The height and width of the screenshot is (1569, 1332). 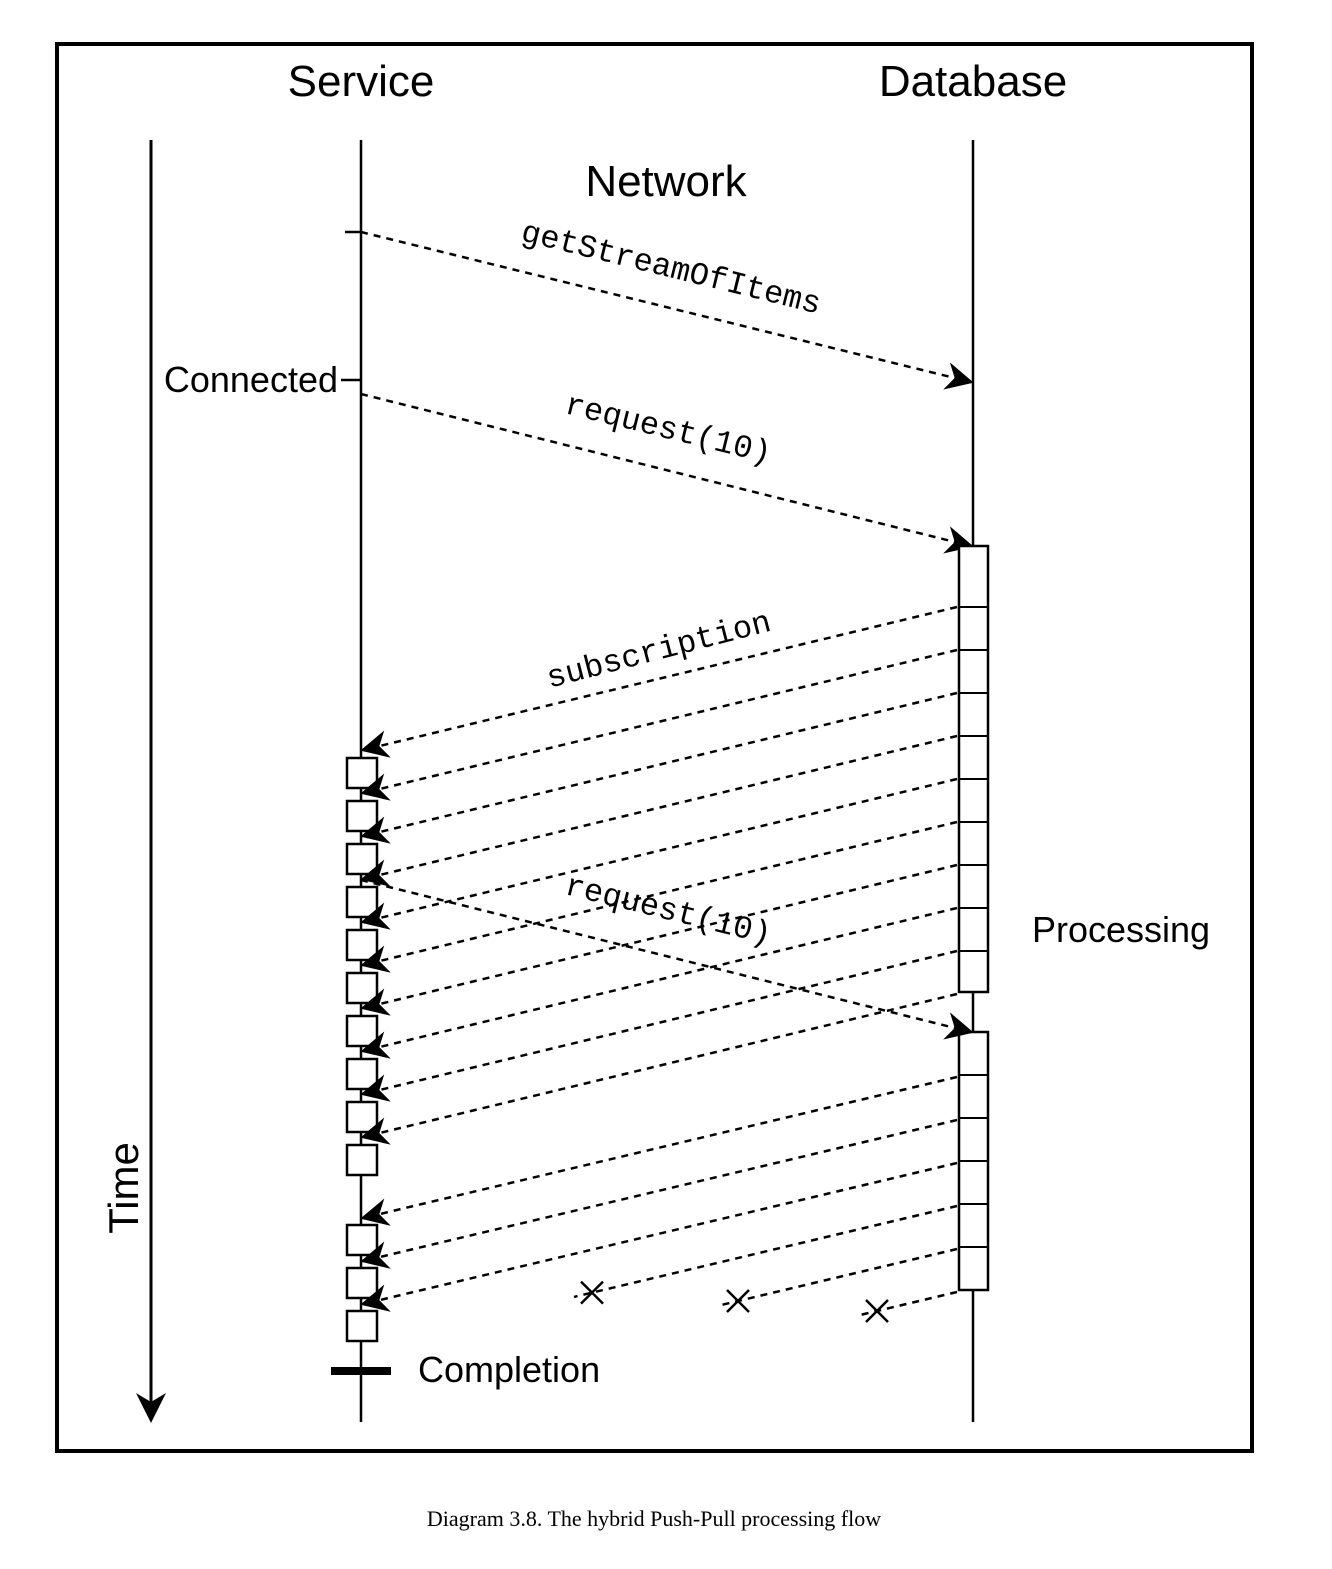 What do you see at coordinates (667, 310) in the screenshot?
I see `get-stream-arrow` at bounding box center [667, 310].